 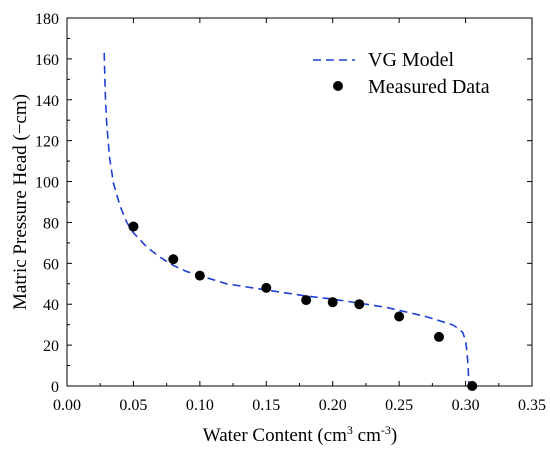 I want to click on y-tick-label: 60, so click(x=51, y=264).